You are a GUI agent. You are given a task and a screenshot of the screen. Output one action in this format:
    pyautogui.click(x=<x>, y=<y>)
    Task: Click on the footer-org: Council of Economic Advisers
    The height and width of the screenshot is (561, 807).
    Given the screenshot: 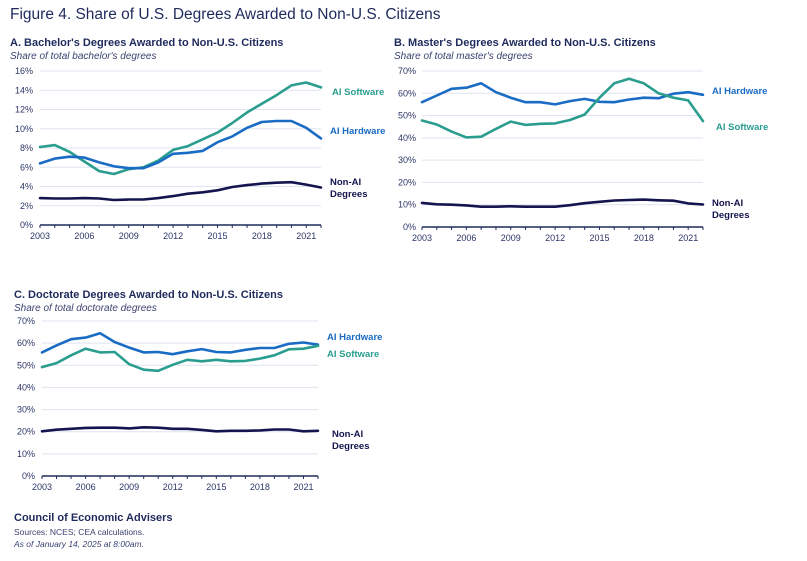 What is the action you would take?
    pyautogui.click(x=93, y=518)
    